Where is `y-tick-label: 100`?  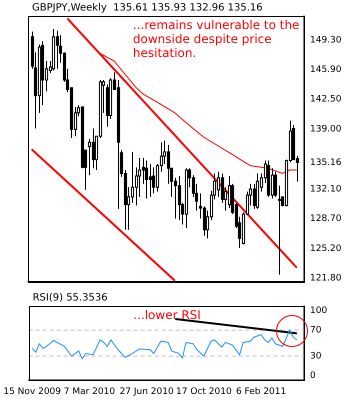 y-tick-label: 100 is located at coordinates (319, 311).